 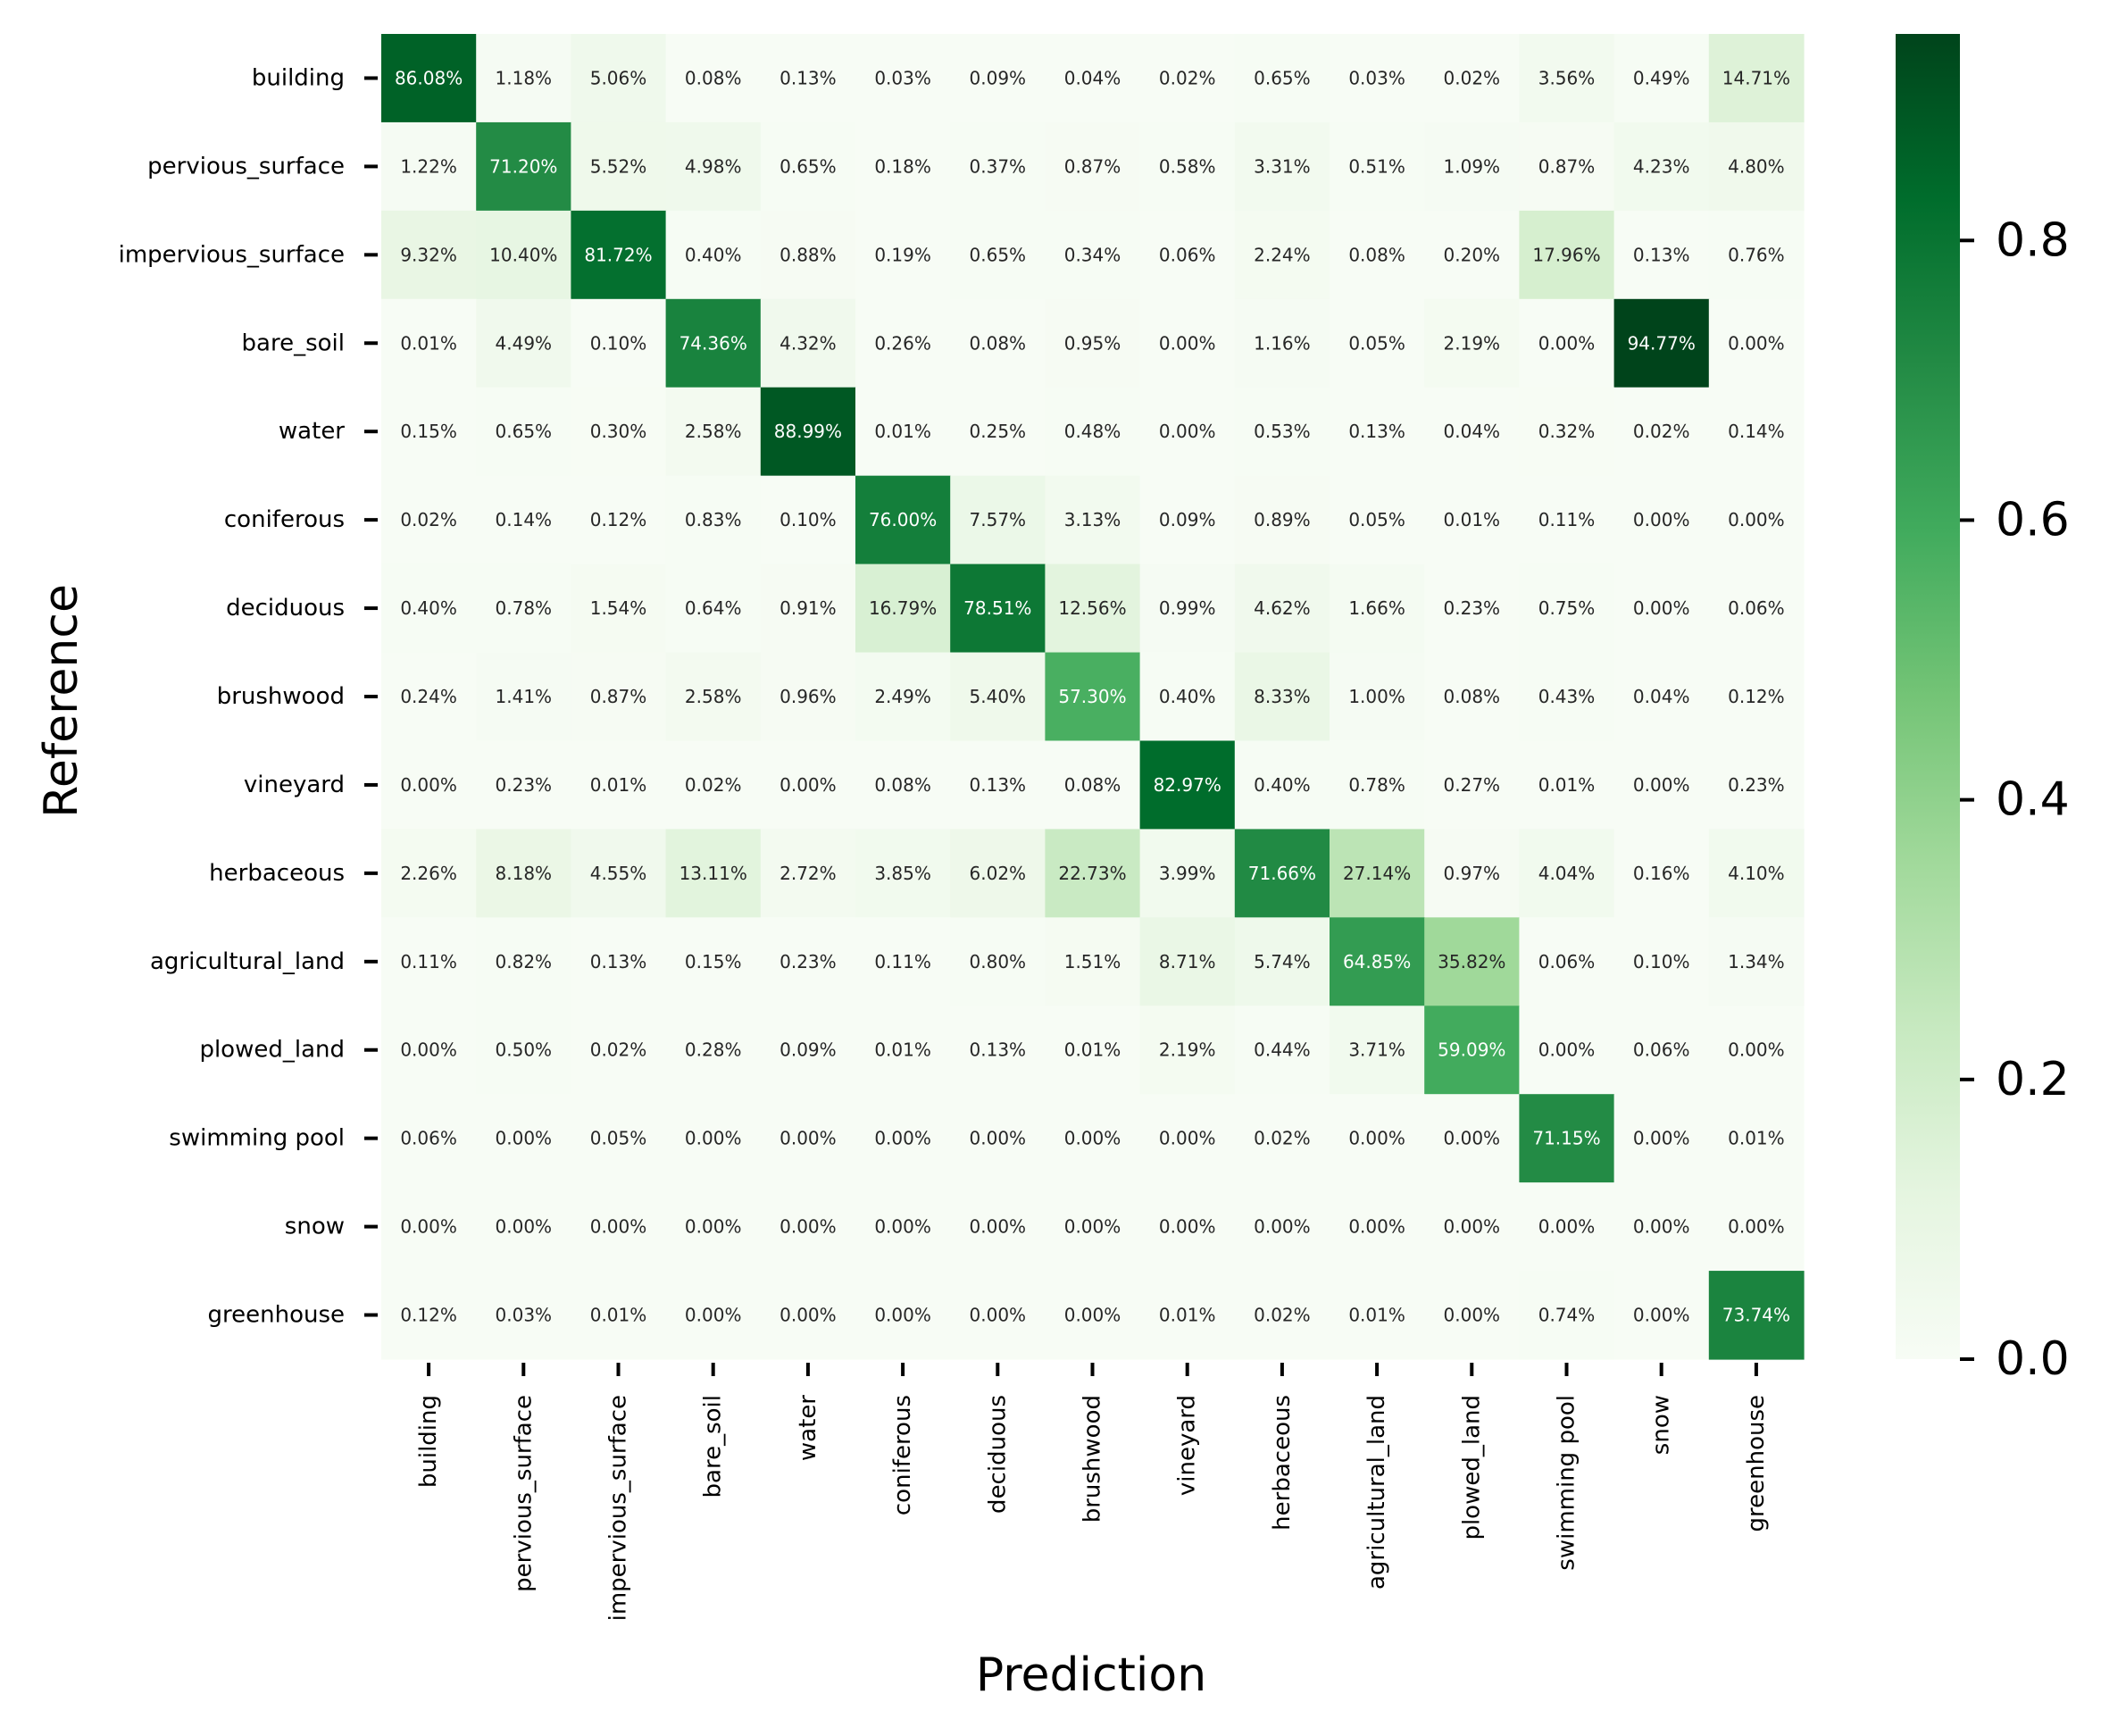 I want to click on y-tick-label: plowed_land, so click(x=272, y=1050).